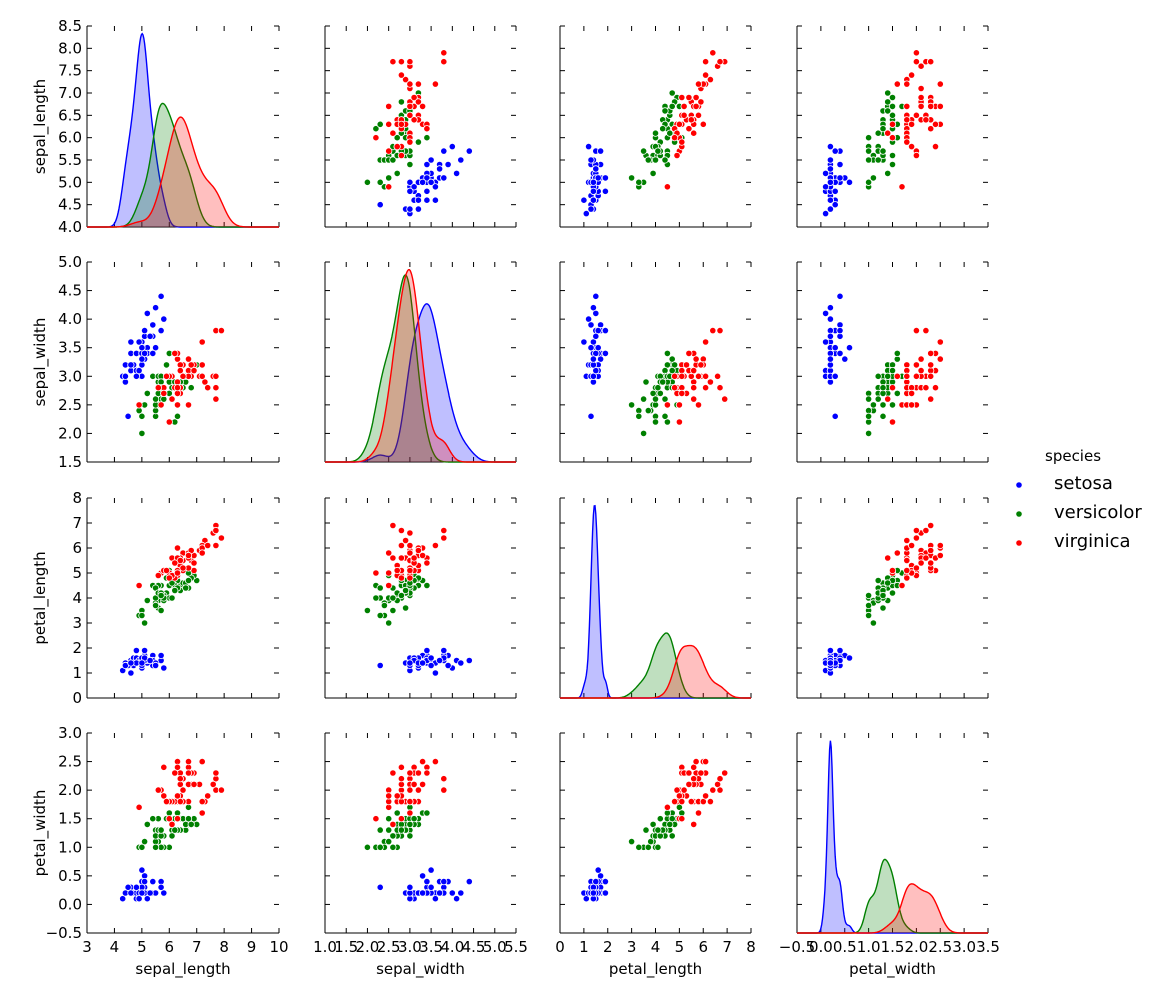  What do you see at coordinates (420, 844) in the screenshot?
I see `panel-petal_width-vs-sepal_width: 1.01.52.02.53.03.54.04.55.05.5` at bounding box center [420, 844].